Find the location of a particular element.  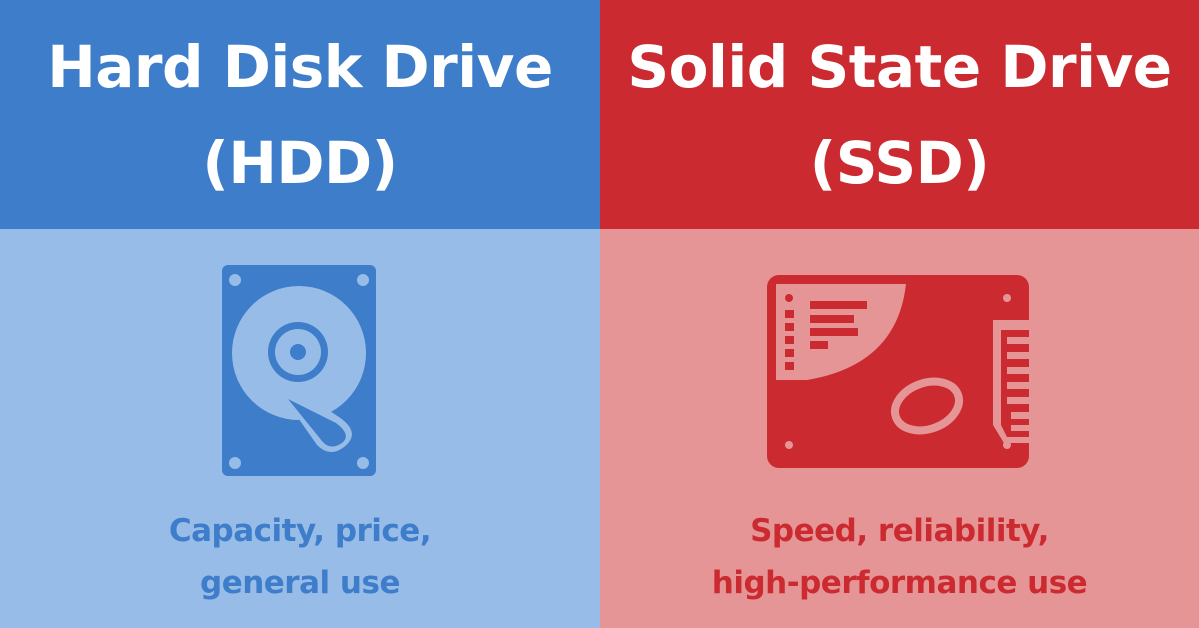

ssd-title-line1: Solid State Drive is located at coordinates (899, 66).